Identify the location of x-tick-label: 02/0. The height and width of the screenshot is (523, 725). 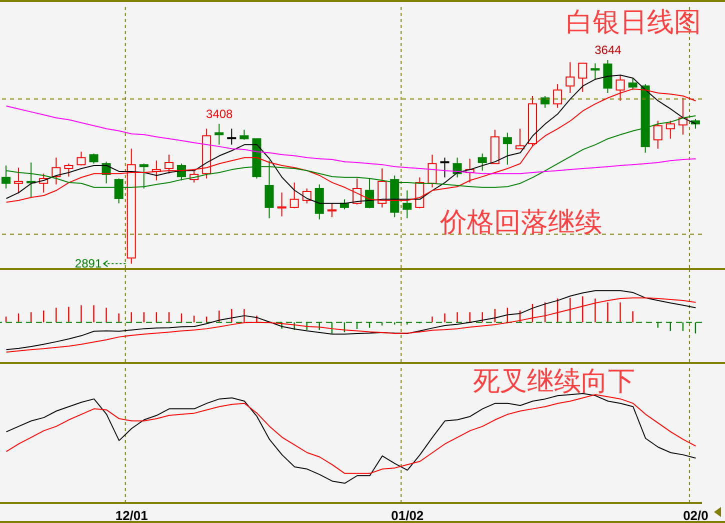
(695, 515).